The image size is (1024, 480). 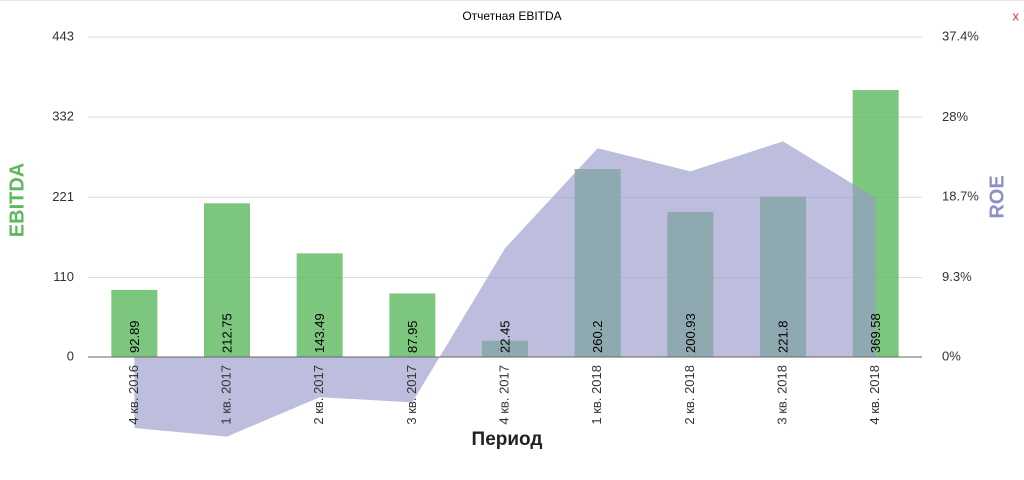 I want to click on x-tick-label: 1 кв. 2017, so click(x=225, y=395).